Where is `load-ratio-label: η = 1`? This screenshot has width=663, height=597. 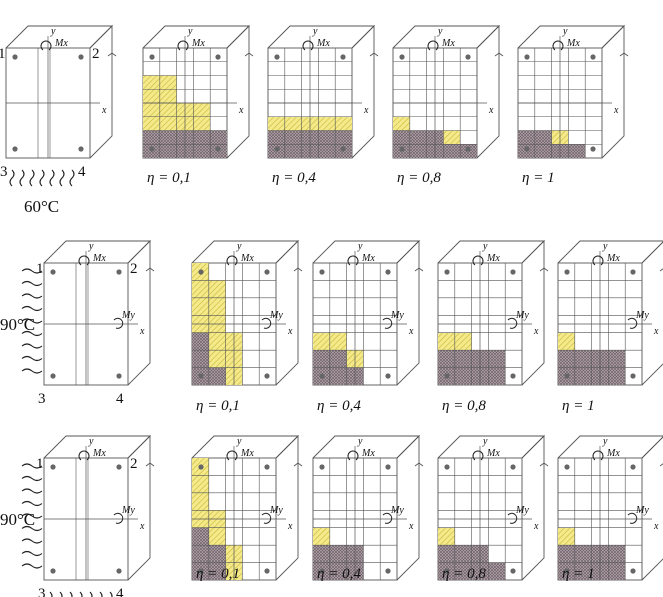
load-ratio-label: η = 1 is located at coordinates (578, 574).